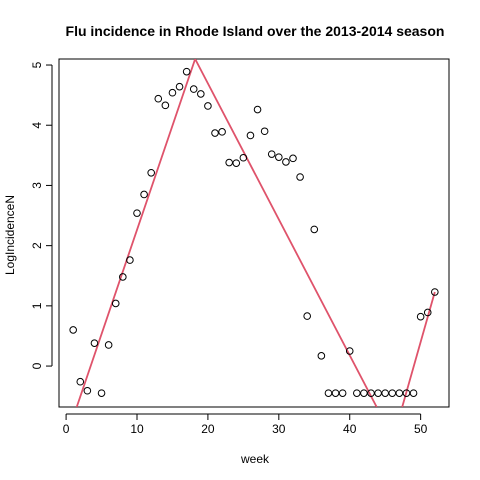  What do you see at coordinates (66, 429) in the screenshot?
I see `x-tick-label: 0` at bounding box center [66, 429].